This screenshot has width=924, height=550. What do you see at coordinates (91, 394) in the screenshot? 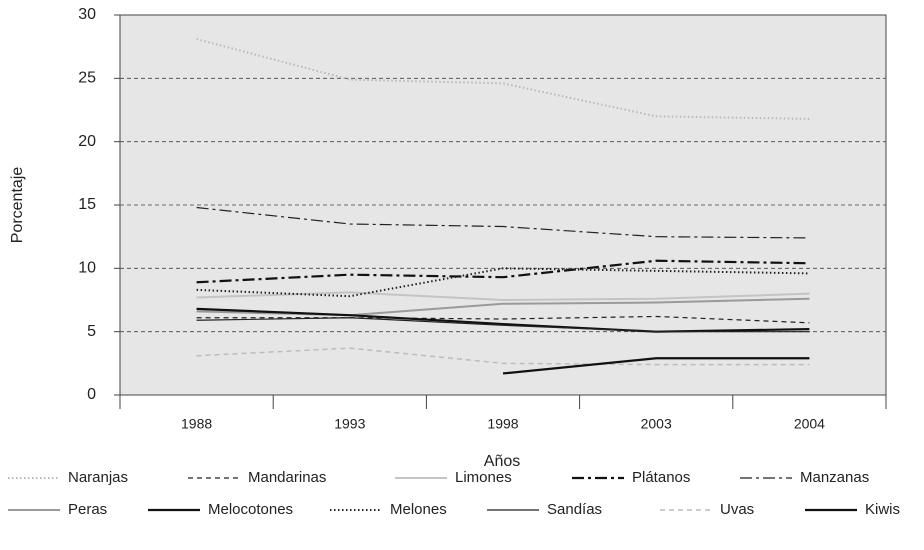
I see `y-tick-label: 0` at bounding box center [91, 394].